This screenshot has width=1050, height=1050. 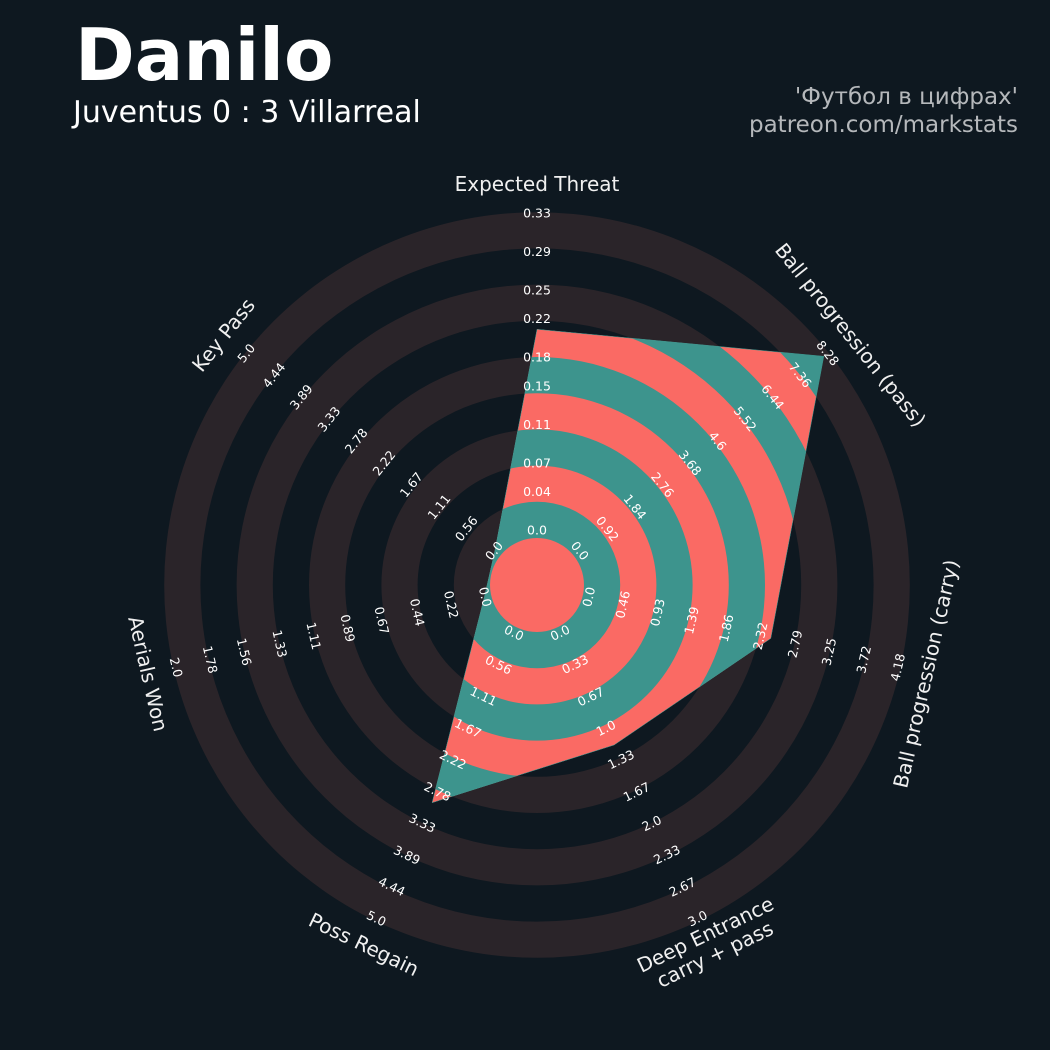 What do you see at coordinates (657, 612) in the screenshot?
I see `tick-label: 0.93` at bounding box center [657, 612].